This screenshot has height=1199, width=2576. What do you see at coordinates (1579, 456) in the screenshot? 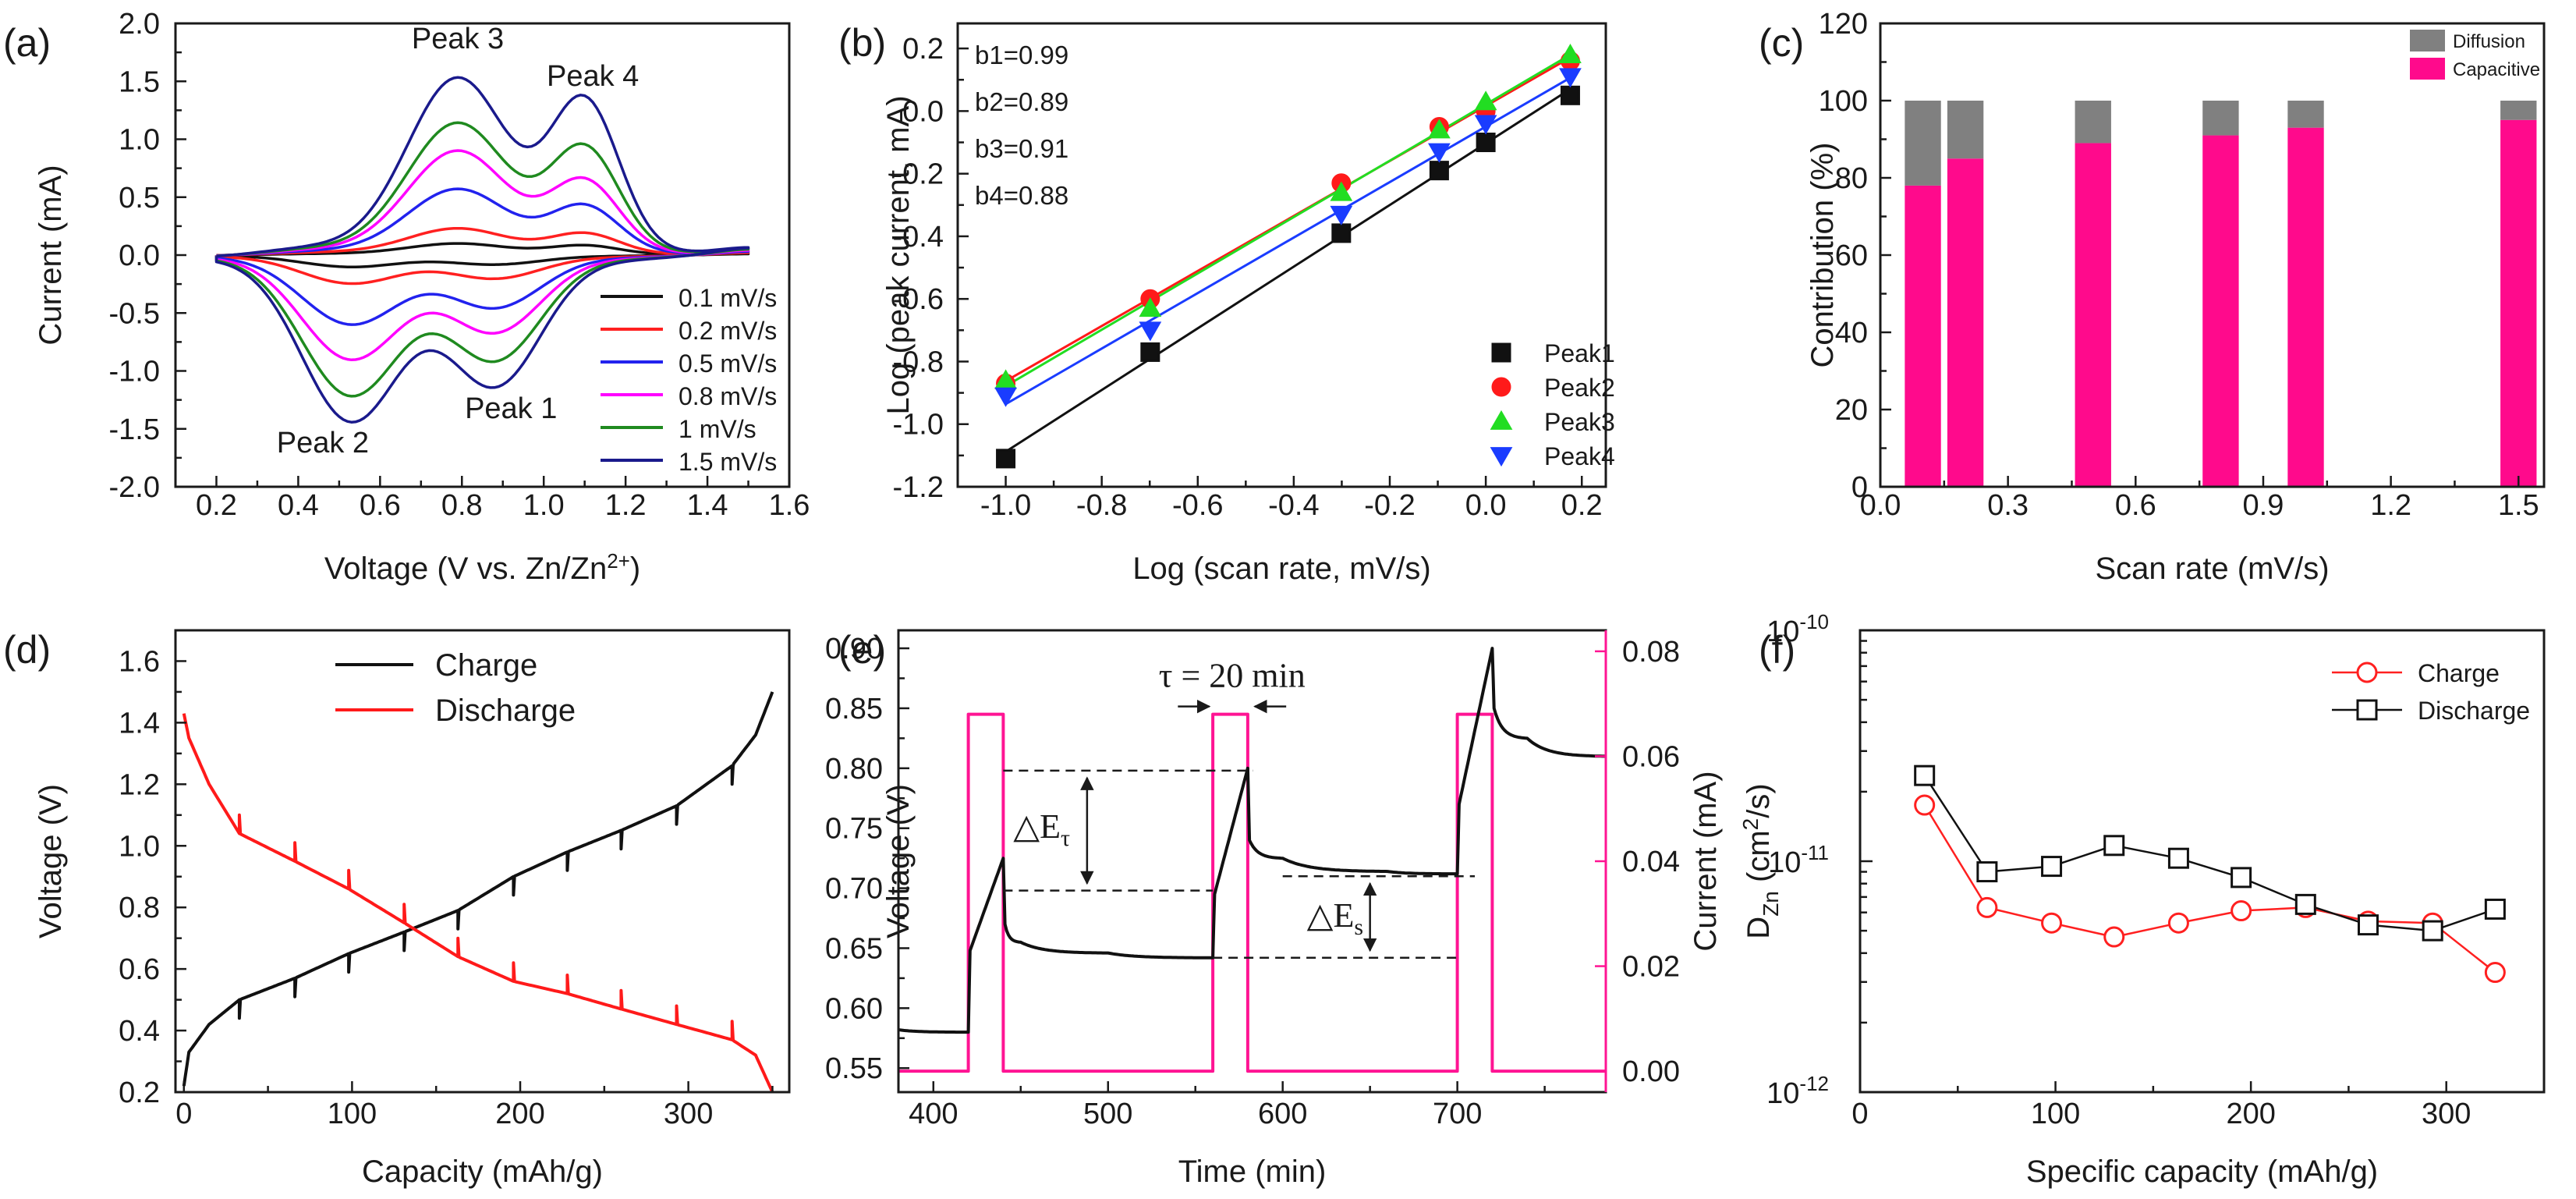
I see `legend-label: Peak4` at bounding box center [1579, 456].